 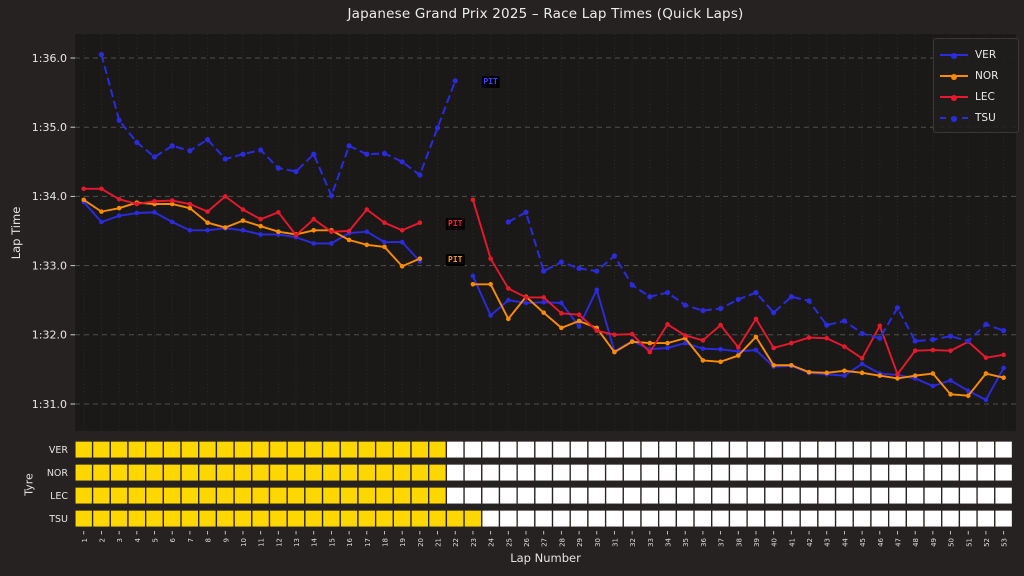 I want to click on x-tick-label: 12, so click(x=279, y=542).